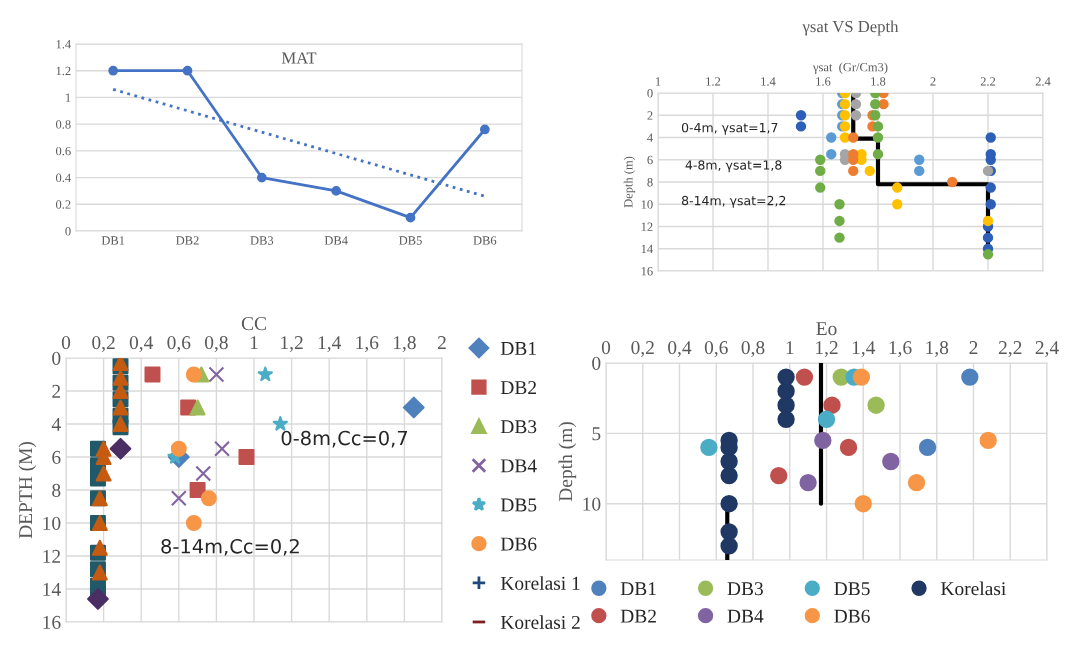 The width and height of the screenshot is (1066, 645). I want to click on chart-title: MAT, so click(299, 58).